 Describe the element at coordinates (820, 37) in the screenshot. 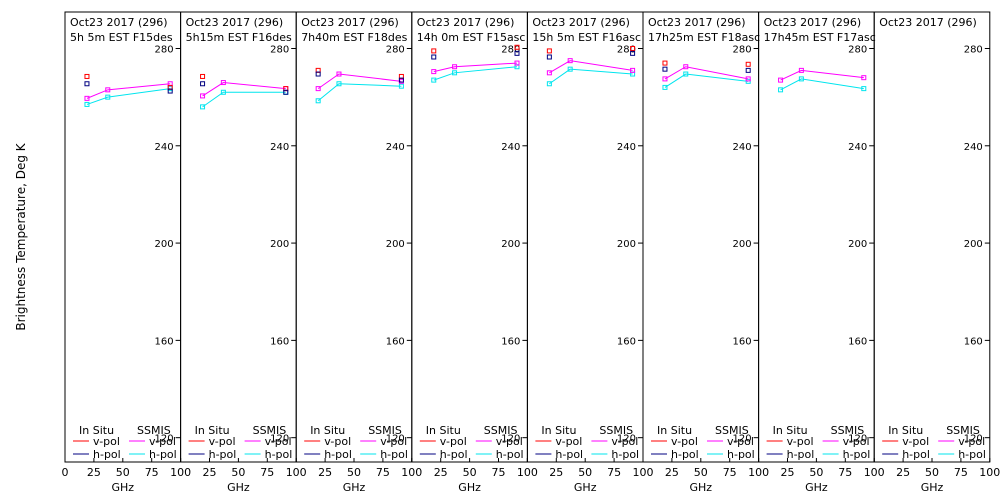

I see `panel-title-time: 17h45m EST F17asc` at that location.